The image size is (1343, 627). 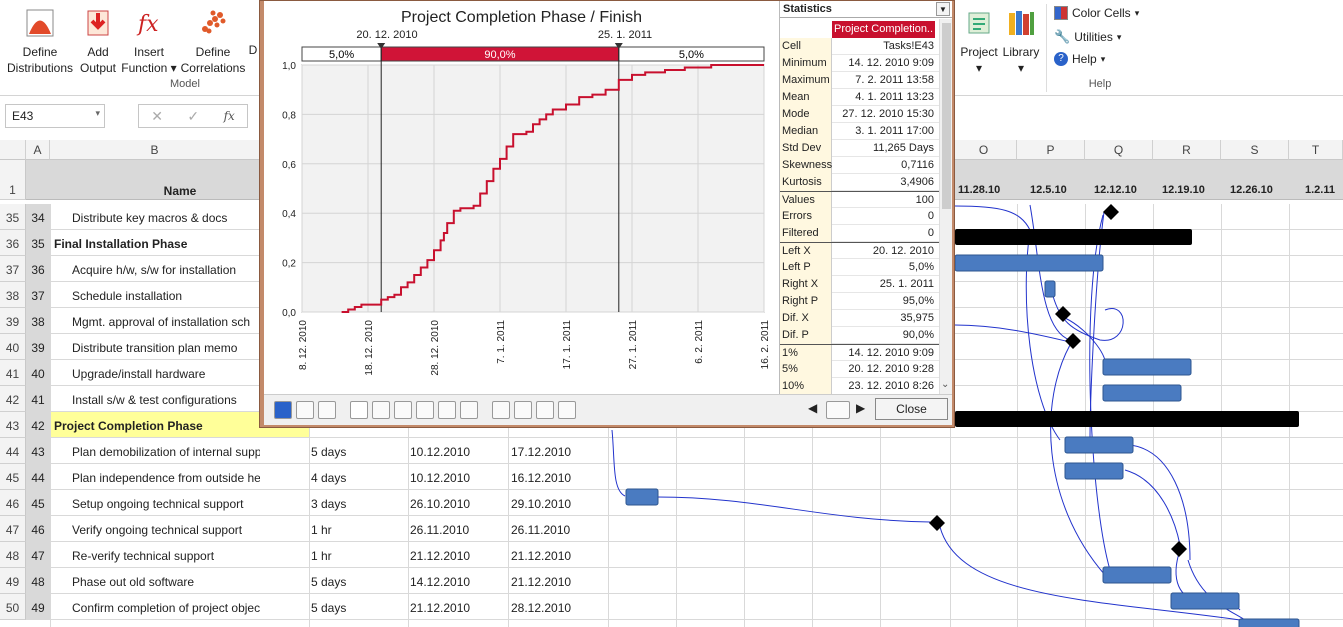 What do you see at coordinates (13, 321) in the screenshot?
I see `row-header: 39` at bounding box center [13, 321].